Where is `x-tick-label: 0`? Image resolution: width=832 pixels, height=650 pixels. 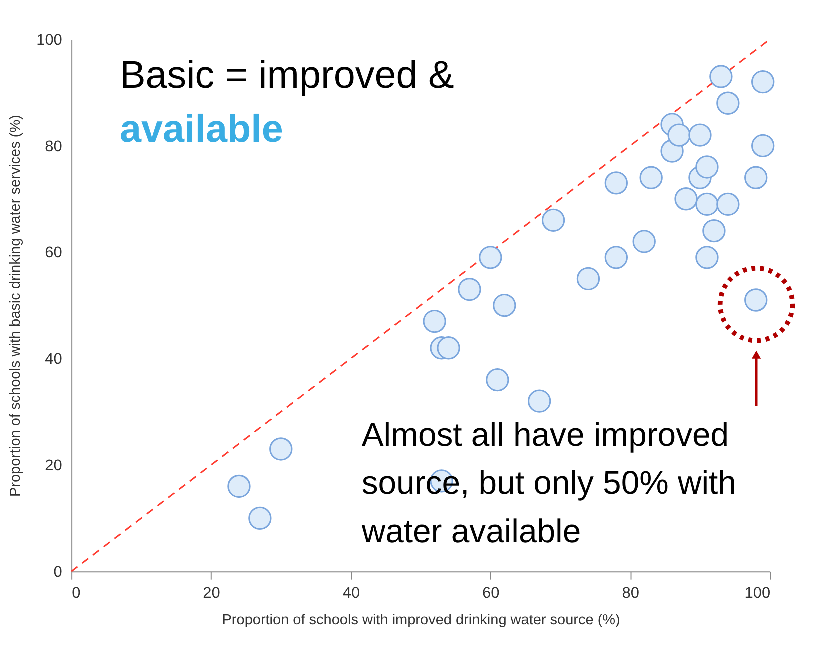 x-tick-label: 0 is located at coordinates (76, 593).